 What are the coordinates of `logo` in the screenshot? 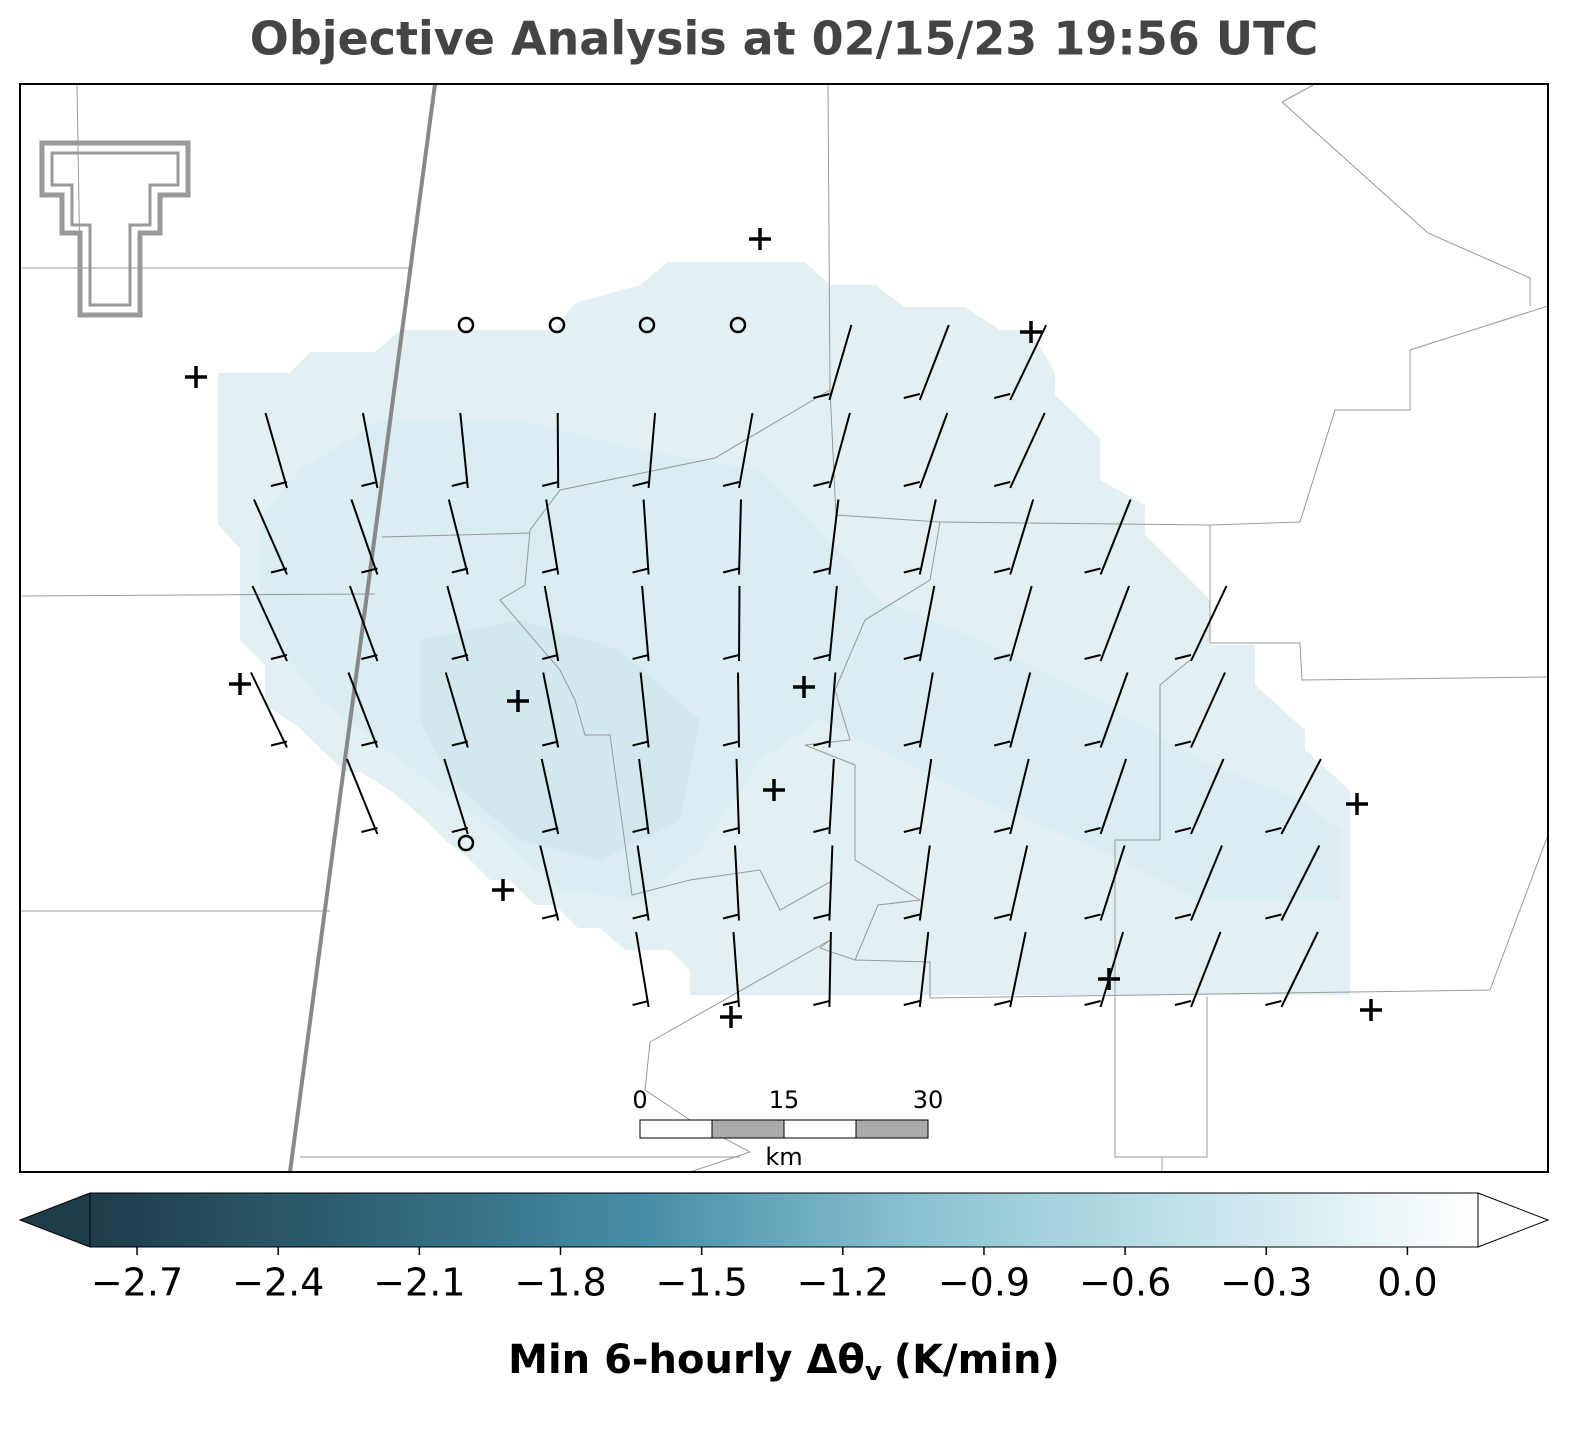 It's located at (115, 229).